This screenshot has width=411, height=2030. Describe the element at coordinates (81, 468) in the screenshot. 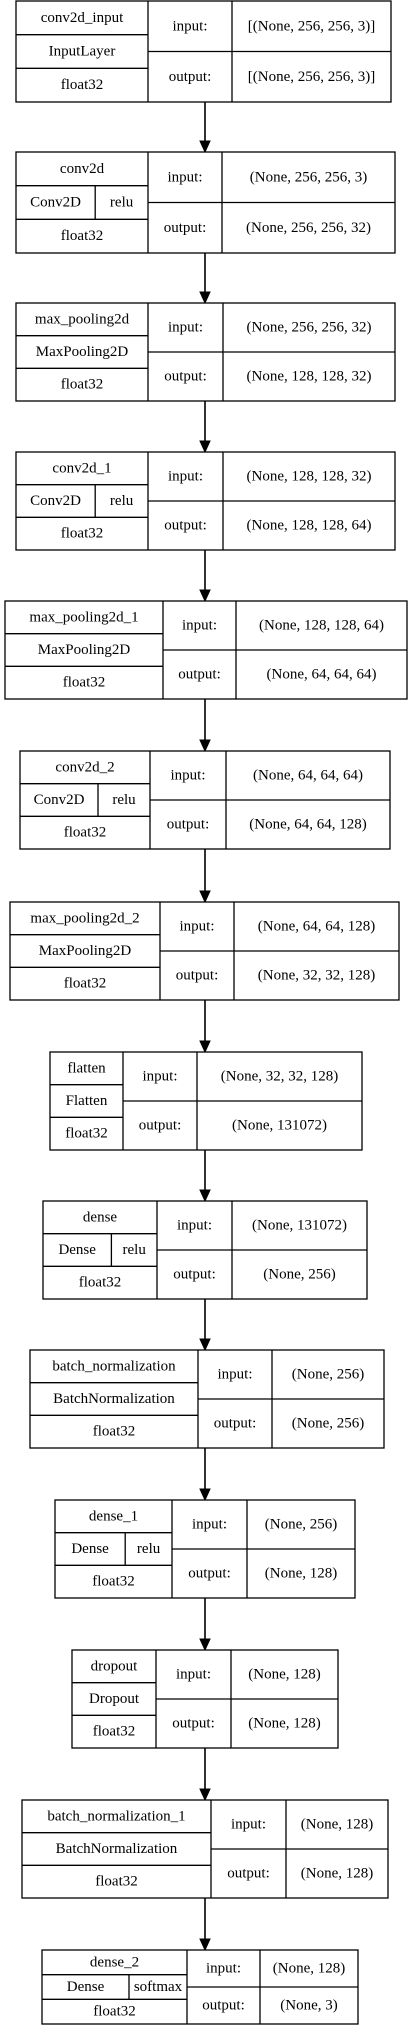

I see `layer-name: conv2d_1` at that location.